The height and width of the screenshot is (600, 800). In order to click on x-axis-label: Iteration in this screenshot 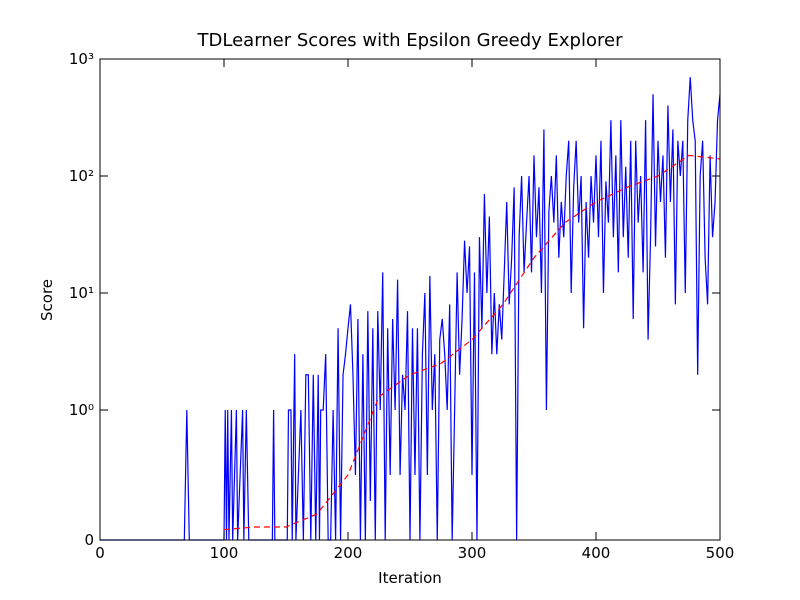, I will do `click(410, 578)`.